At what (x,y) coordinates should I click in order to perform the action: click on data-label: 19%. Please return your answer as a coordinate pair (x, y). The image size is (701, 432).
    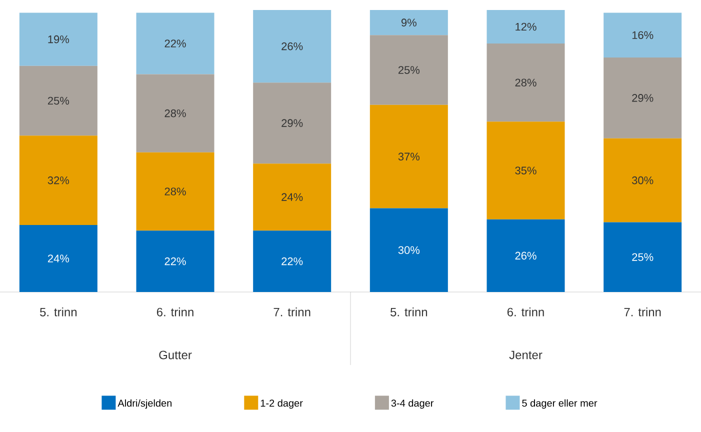
    Looking at the image, I should click on (59, 39).